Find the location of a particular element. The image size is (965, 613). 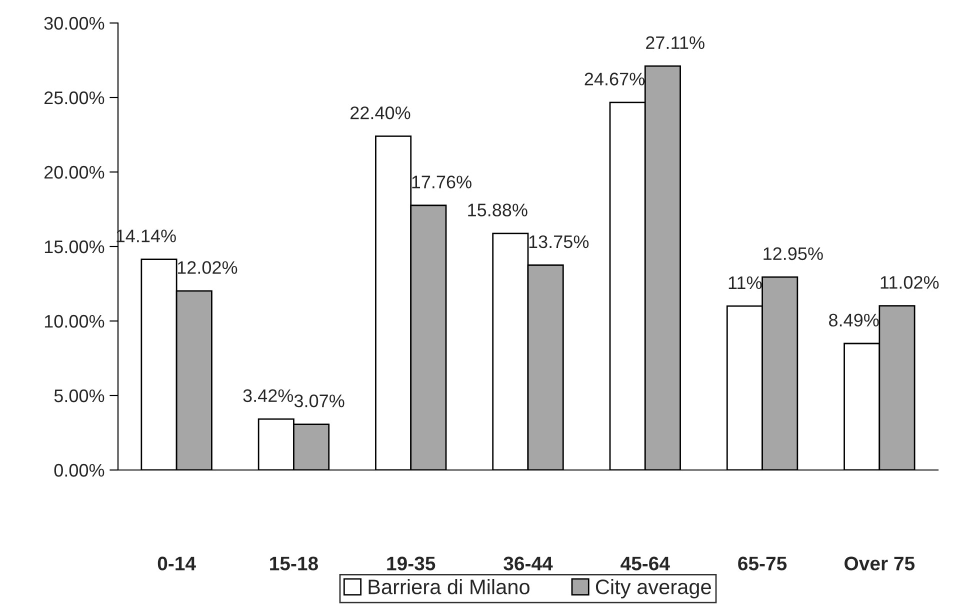

data-label: 17.76% is located at coordinates (442, 182).